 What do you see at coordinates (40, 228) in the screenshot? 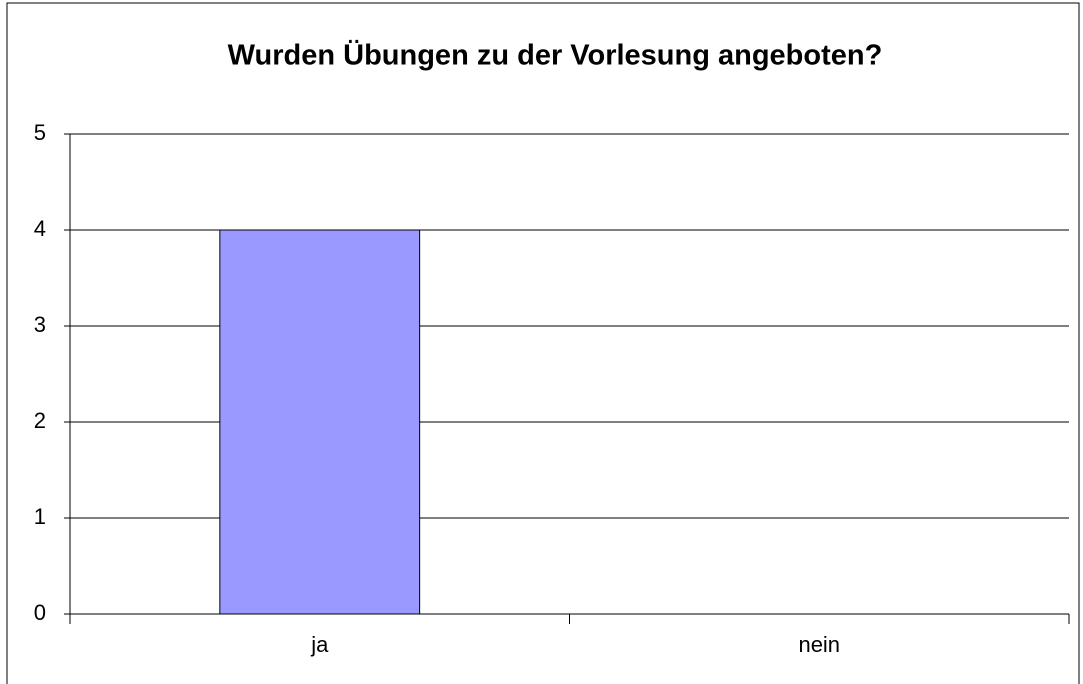
I see `y-tick-label: 4` at bounding box center [40, 228].